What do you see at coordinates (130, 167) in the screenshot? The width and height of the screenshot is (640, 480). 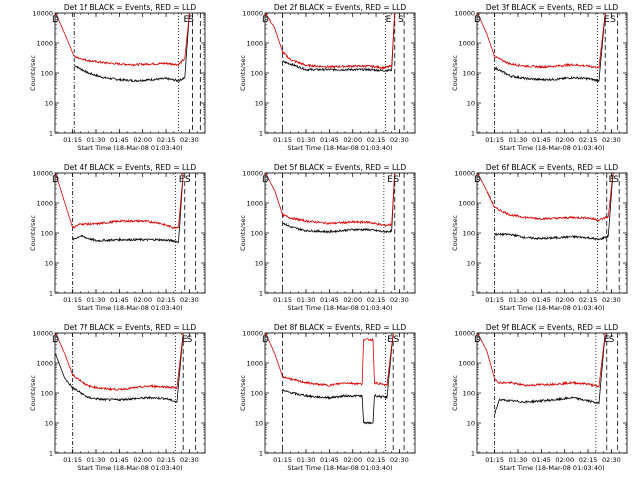 I see `panel-title: Det 4f BLACK = Events, RED = LLD` at bounding box center [130, 167].